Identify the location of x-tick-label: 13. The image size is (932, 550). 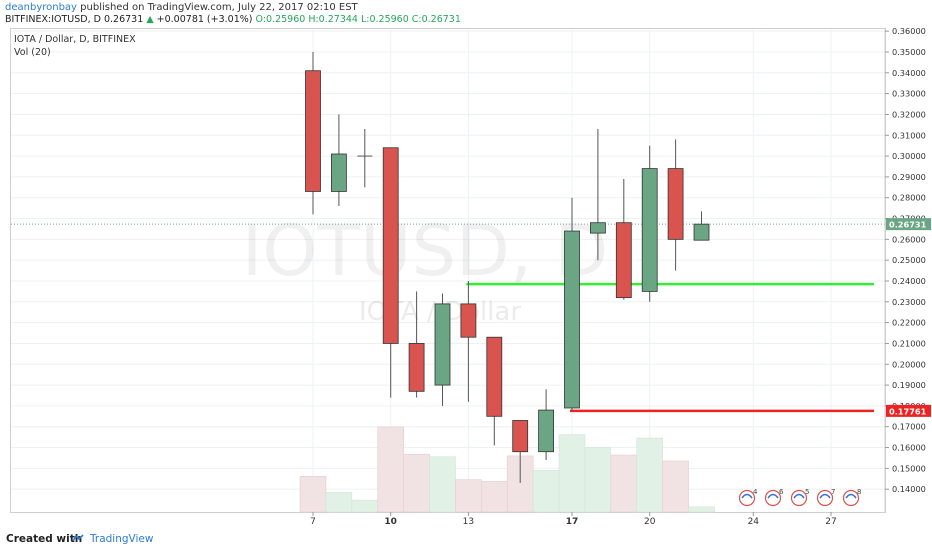
(468, 522).